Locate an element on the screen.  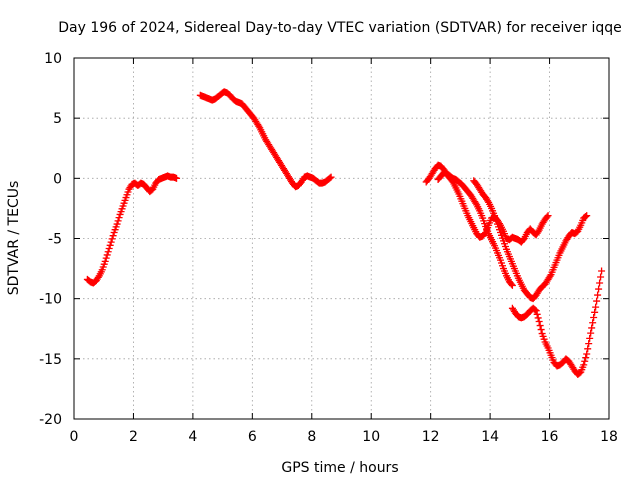
y-tick-label: -20 is located at coordinates (50, 420).